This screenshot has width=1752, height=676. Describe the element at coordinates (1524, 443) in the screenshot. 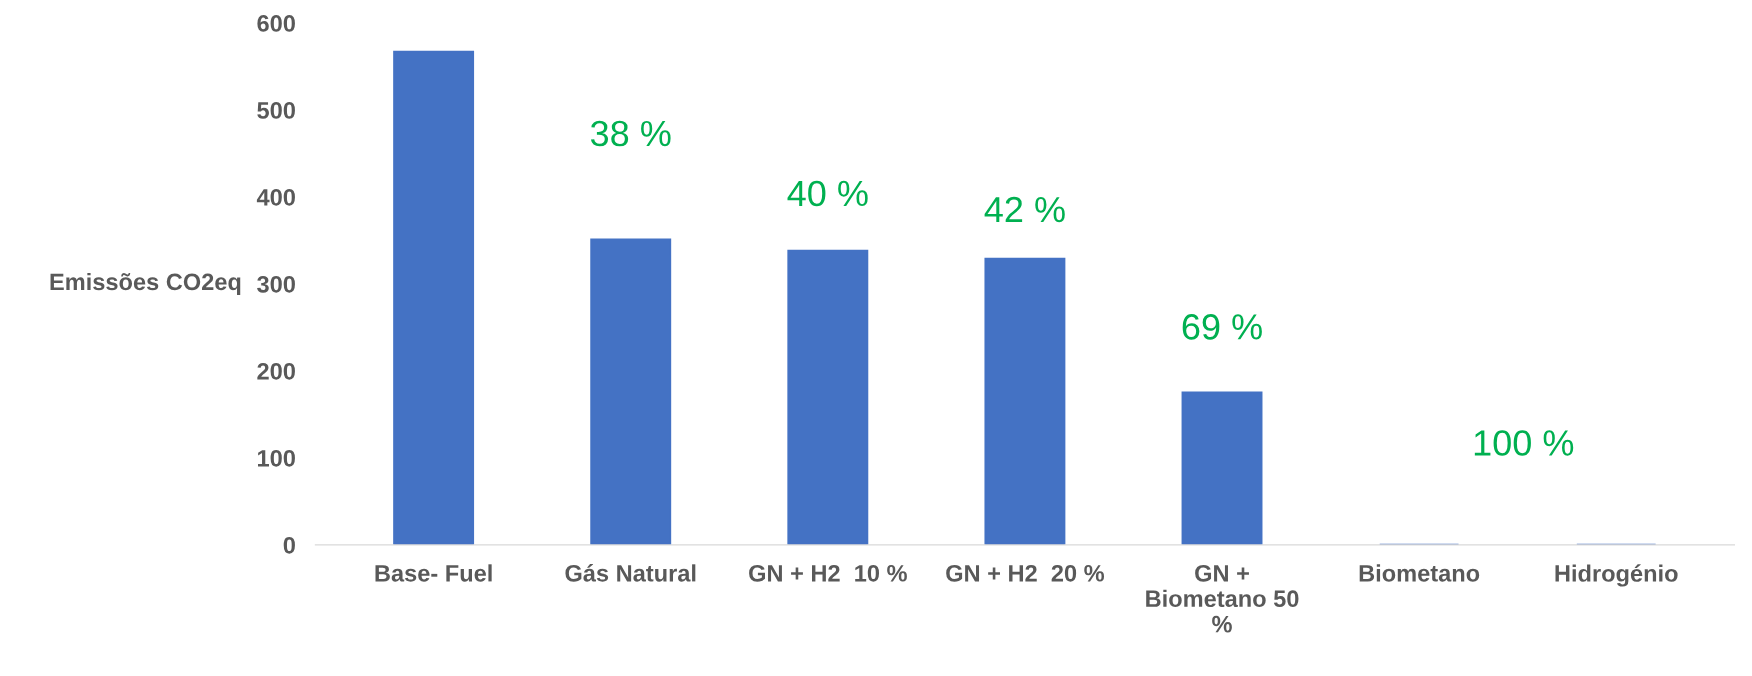

I see `annotation: 100 %` at that location.